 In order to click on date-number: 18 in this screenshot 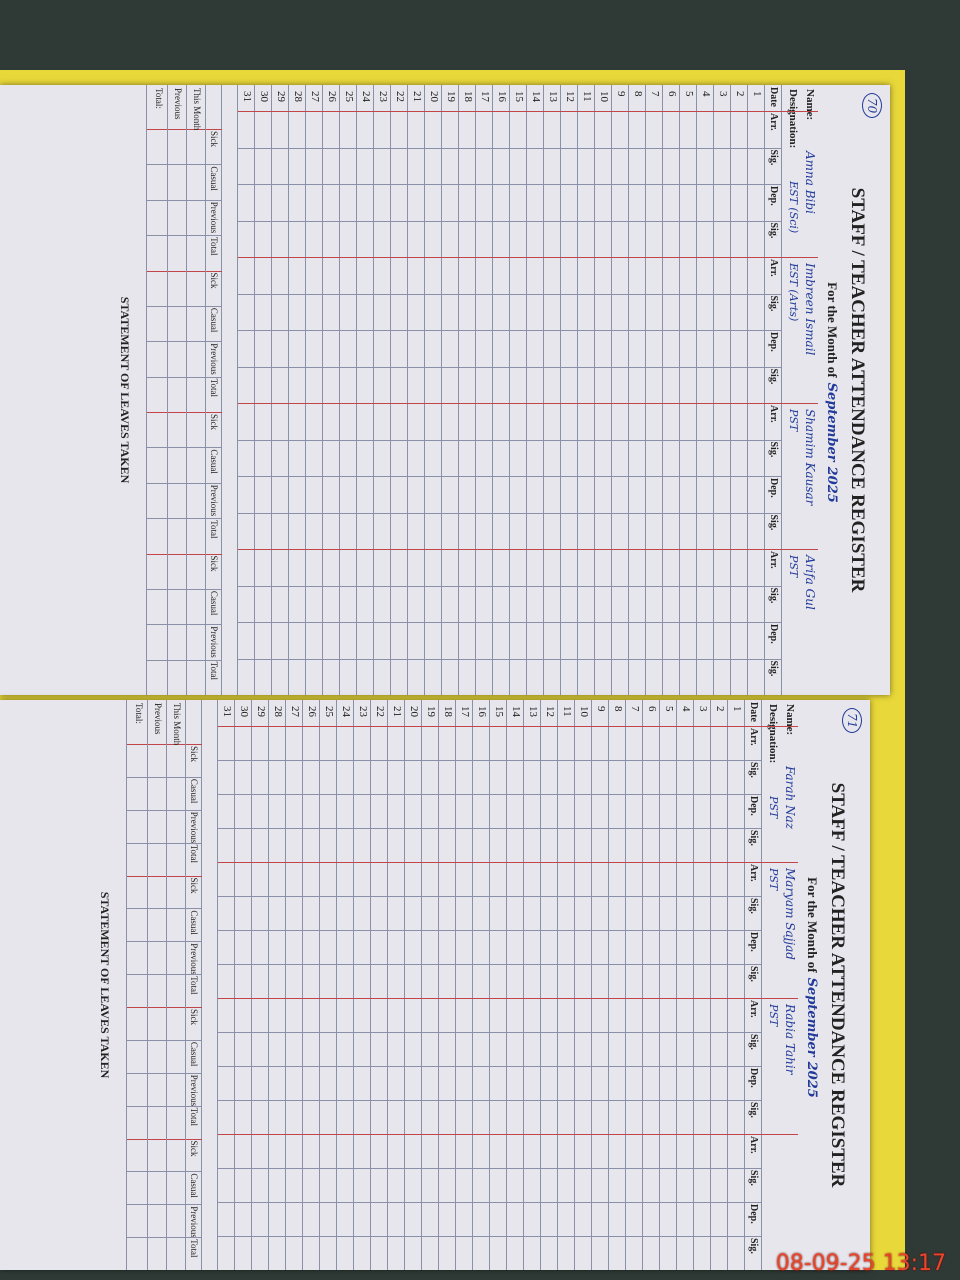, I will do `click(448, 711)`.